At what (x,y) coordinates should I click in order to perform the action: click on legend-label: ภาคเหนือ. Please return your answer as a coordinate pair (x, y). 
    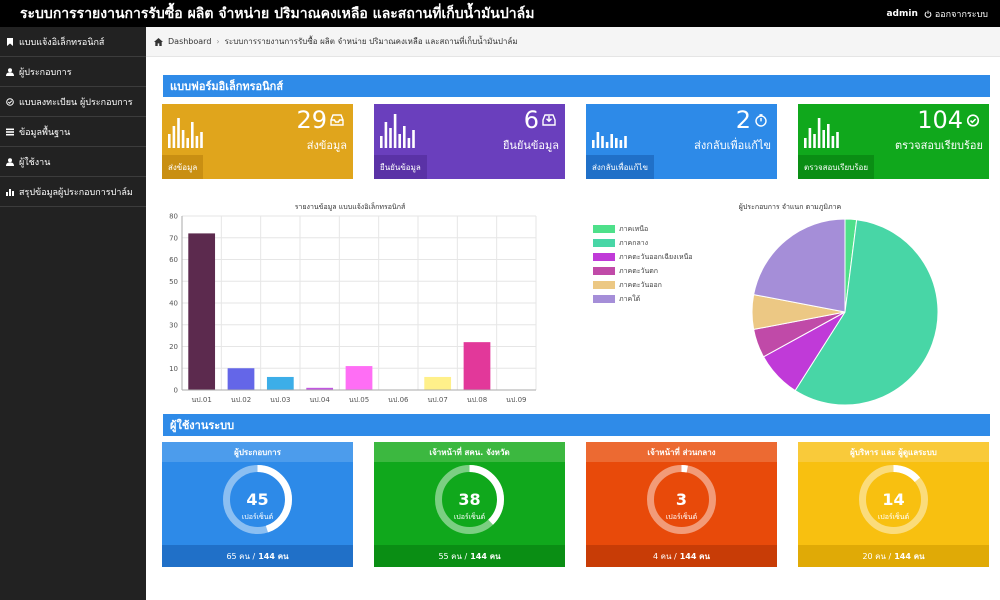
    Looking at the image, I should click on (634, 228).